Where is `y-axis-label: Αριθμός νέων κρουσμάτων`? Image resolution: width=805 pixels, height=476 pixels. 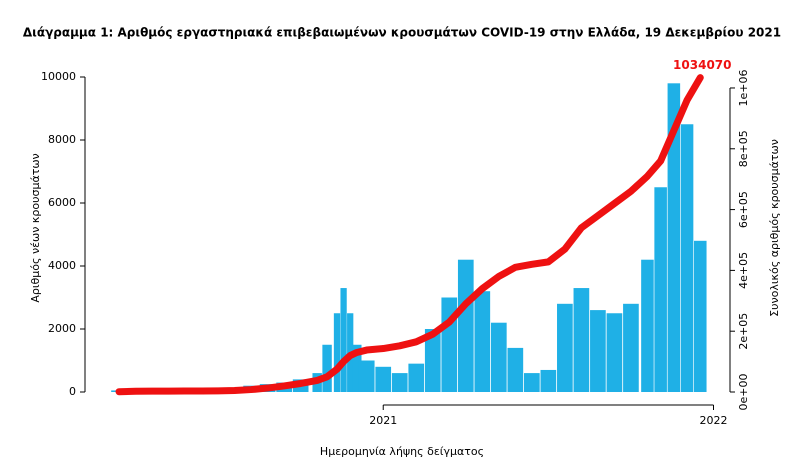 y-axis-label: Αριθμός νέων κρουσμάτων is located at coordinates (35, 227).